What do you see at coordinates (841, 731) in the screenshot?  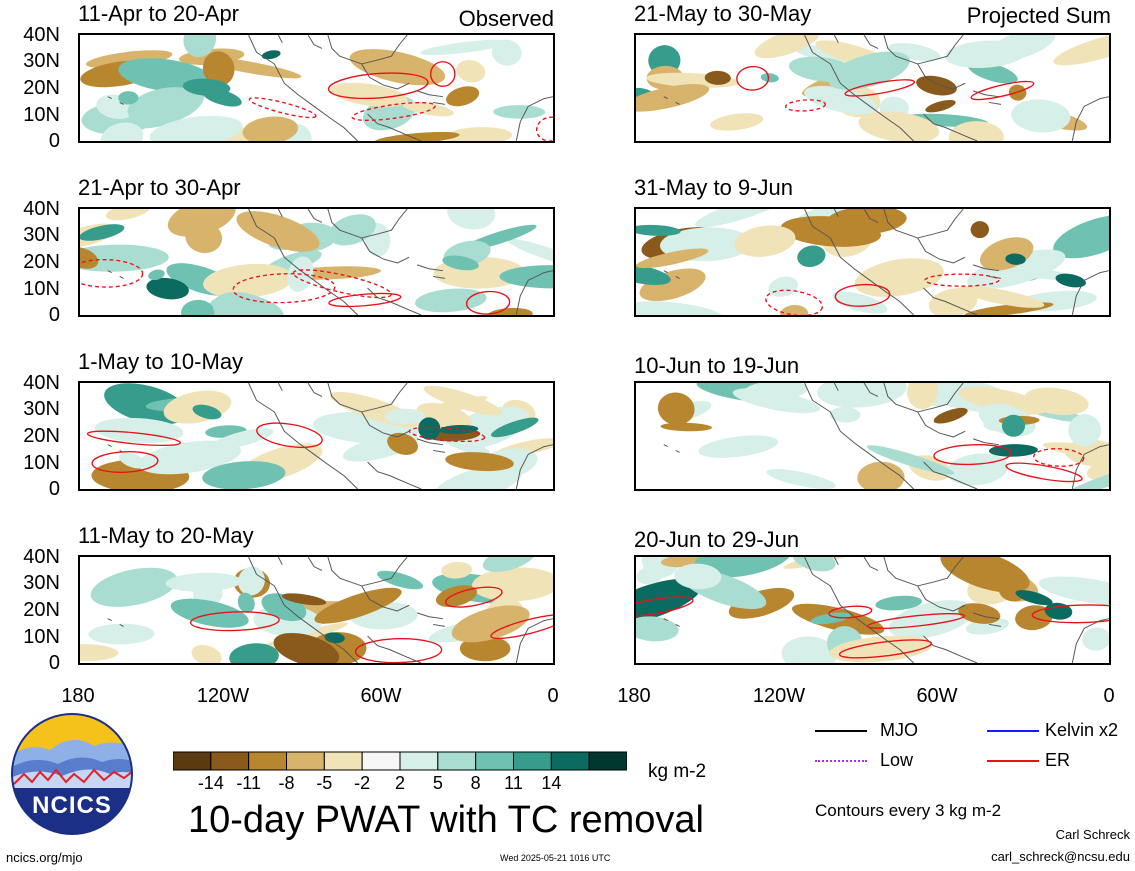 I see `legend-mjo-line` at bounding box center [841, 731].